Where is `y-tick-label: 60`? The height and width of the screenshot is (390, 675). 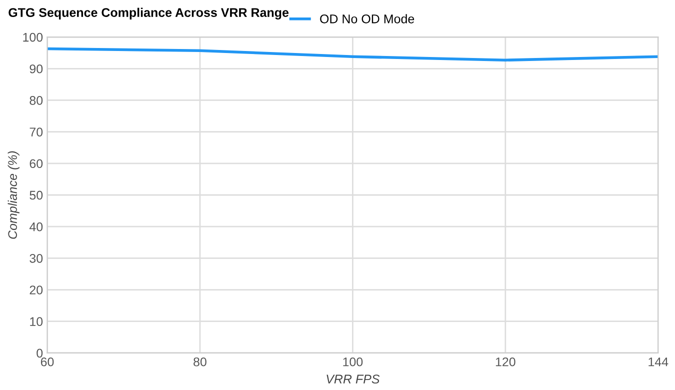
y-tick-label: 60 is located at coordinates (36, 163).